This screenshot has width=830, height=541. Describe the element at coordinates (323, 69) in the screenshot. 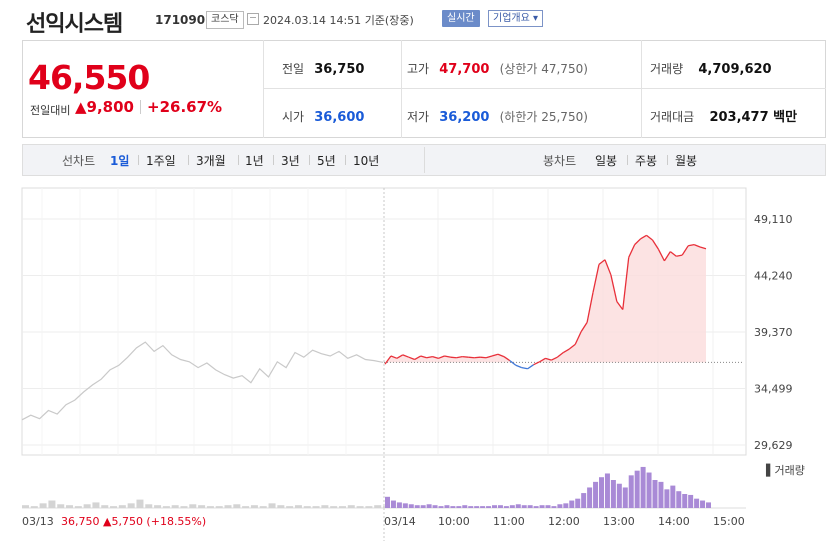

I see `prev-close: 전일 36,750` at that location.